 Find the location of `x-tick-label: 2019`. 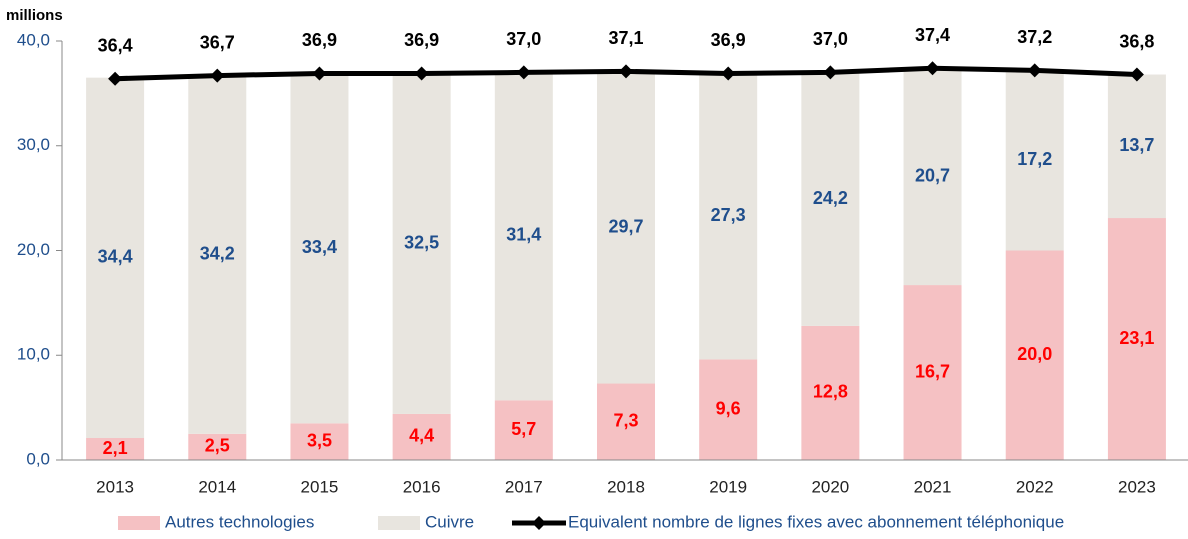

x-tick-label: 2019 is located at coordinates (728, 486).